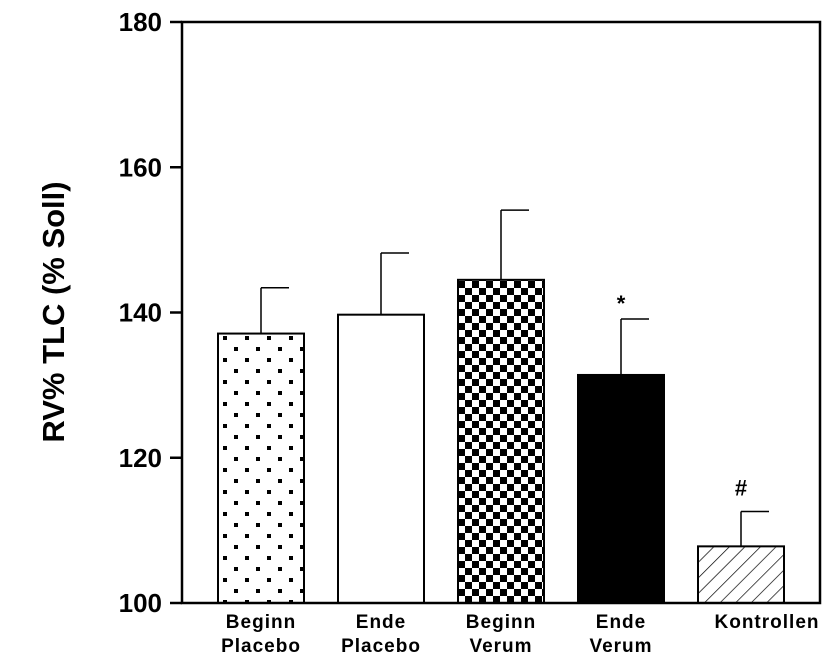  What do you see at coordinates (620, 634) in the screenshot?
I see `x-tick-label-3: Ende Verum` at bounding box center [620, 634].